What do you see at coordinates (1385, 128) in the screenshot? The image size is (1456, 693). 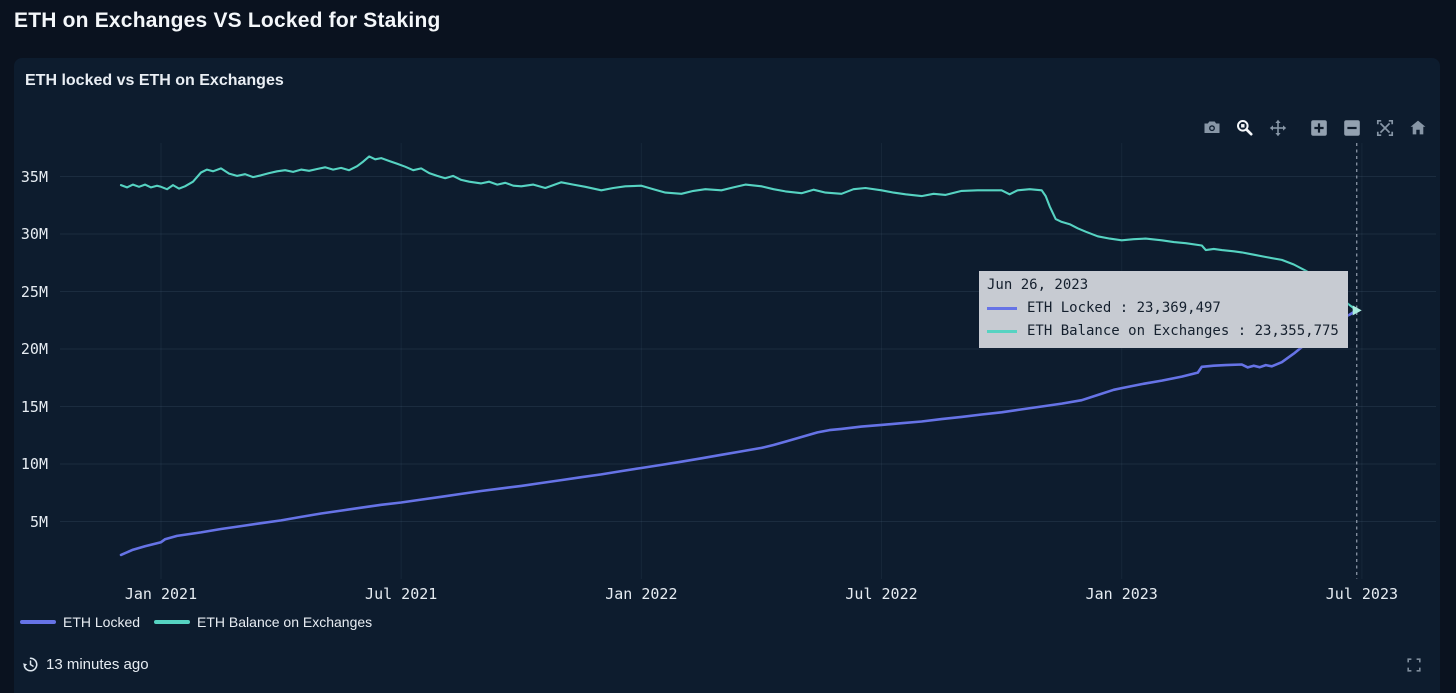 I see `autoscale-icon` at bounding box center [1385, 128].